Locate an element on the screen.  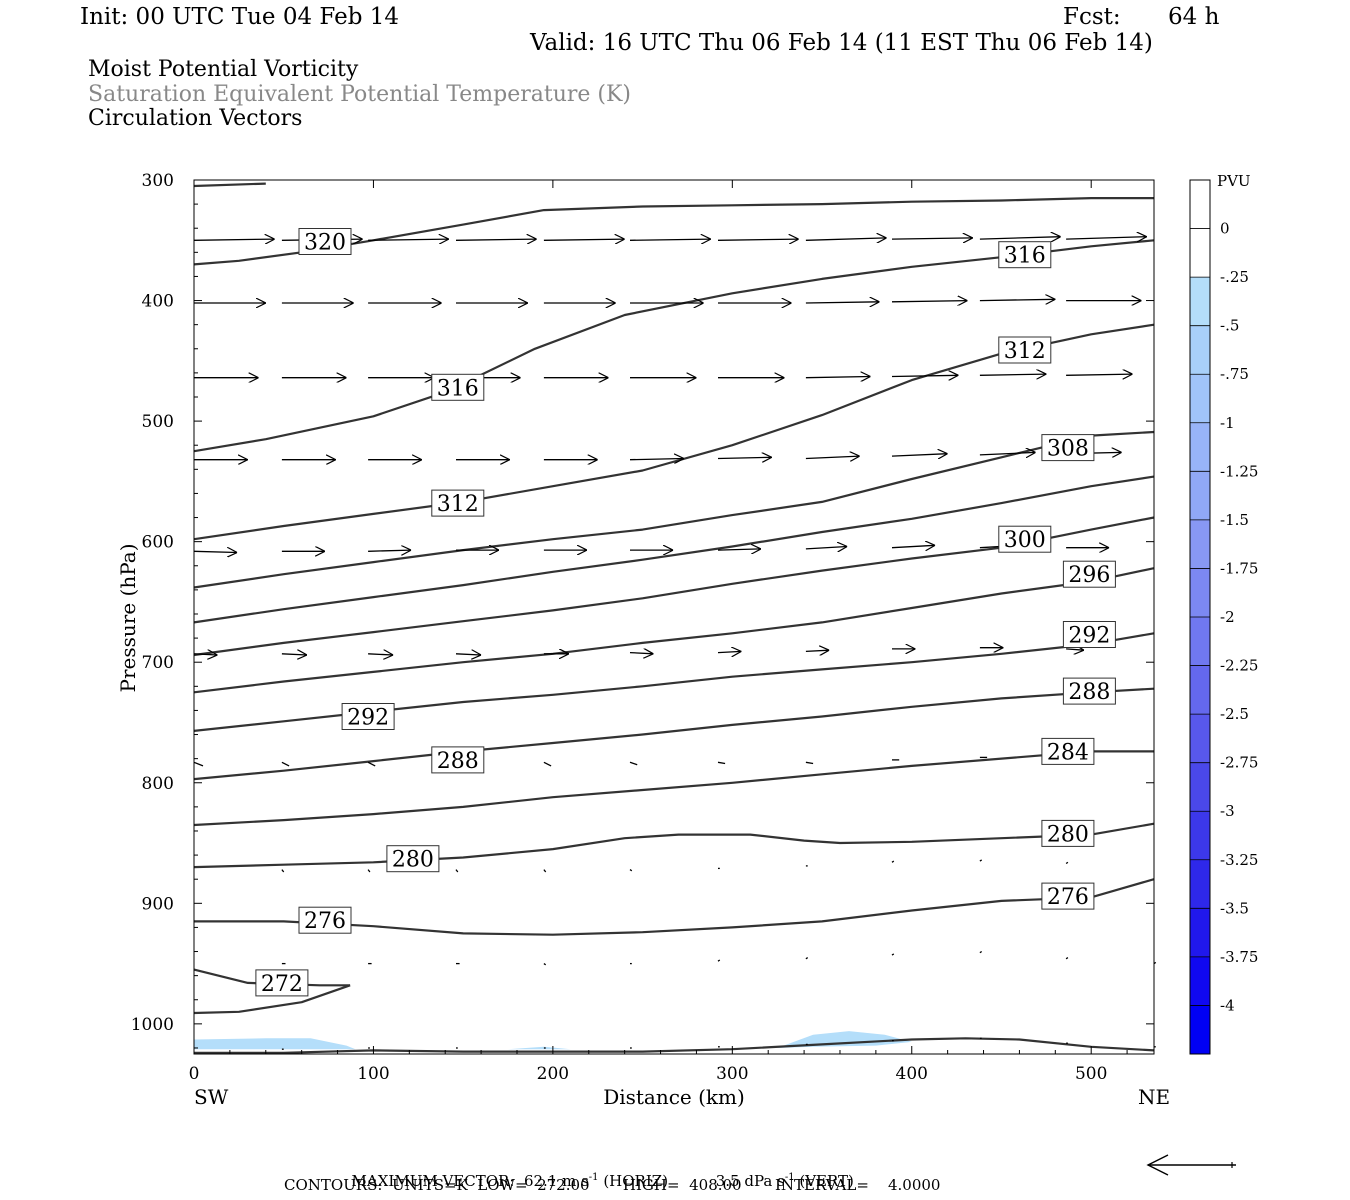
colorbar-label: -2.75 is located at coordinates (1239, 763).